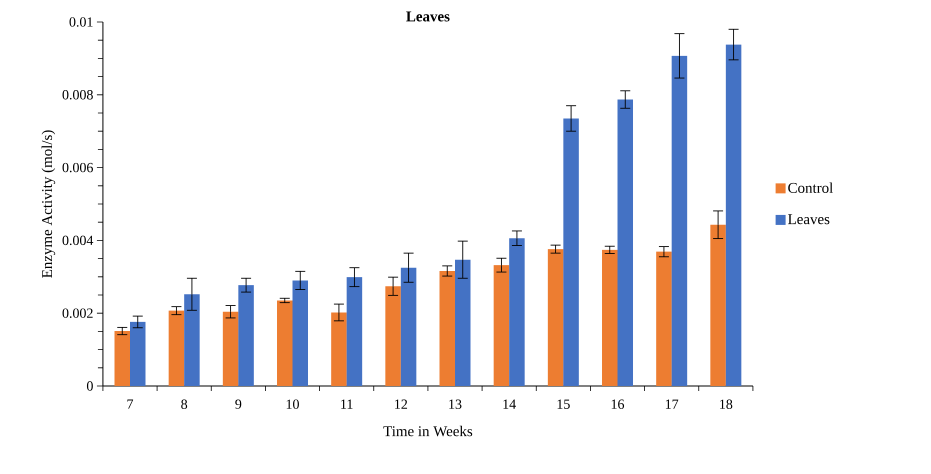 This screenshot has height=474, width=931. Describe the element at coordinates (347, 404) in the screenshot. I see `x-tick-label: 11` at that location.